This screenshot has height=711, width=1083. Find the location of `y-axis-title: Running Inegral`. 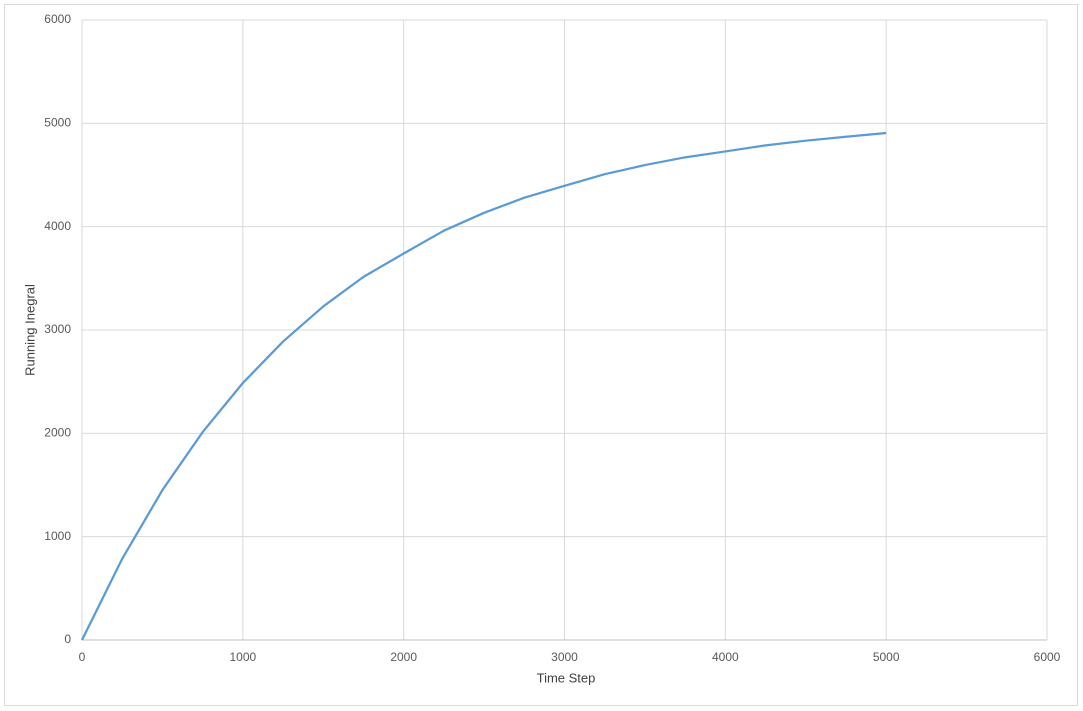

y-axis-title: Running Inegral is located at coordinates (29, 330).